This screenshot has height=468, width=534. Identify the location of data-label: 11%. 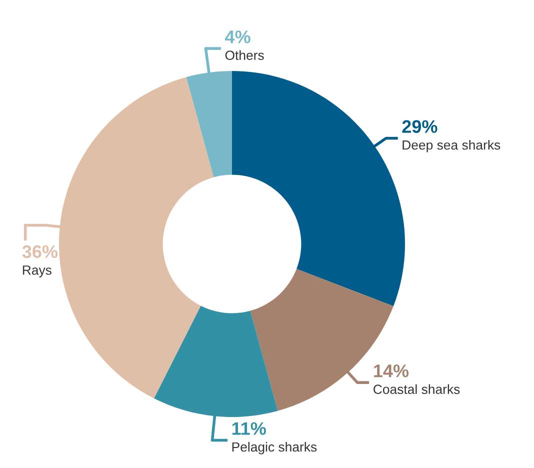
(249, 428).